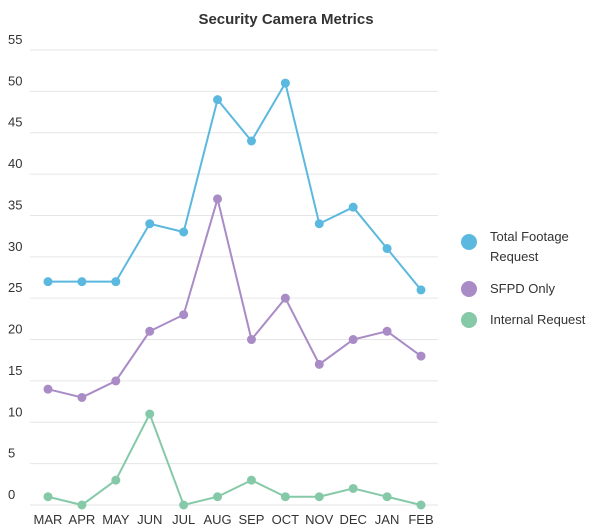 The image size is (595, 527). What do you see at coordinates (15, 411) in the screenshot?
I see `y-tick-label: 10` at bounding box center [15, 411].